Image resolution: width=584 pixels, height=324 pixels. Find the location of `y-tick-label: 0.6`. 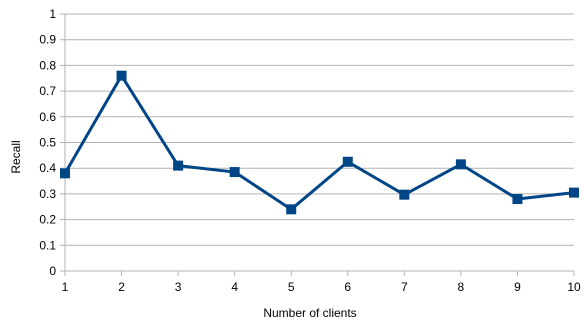

y-tick-label: 0.6 is located at coordinates (47, 117).